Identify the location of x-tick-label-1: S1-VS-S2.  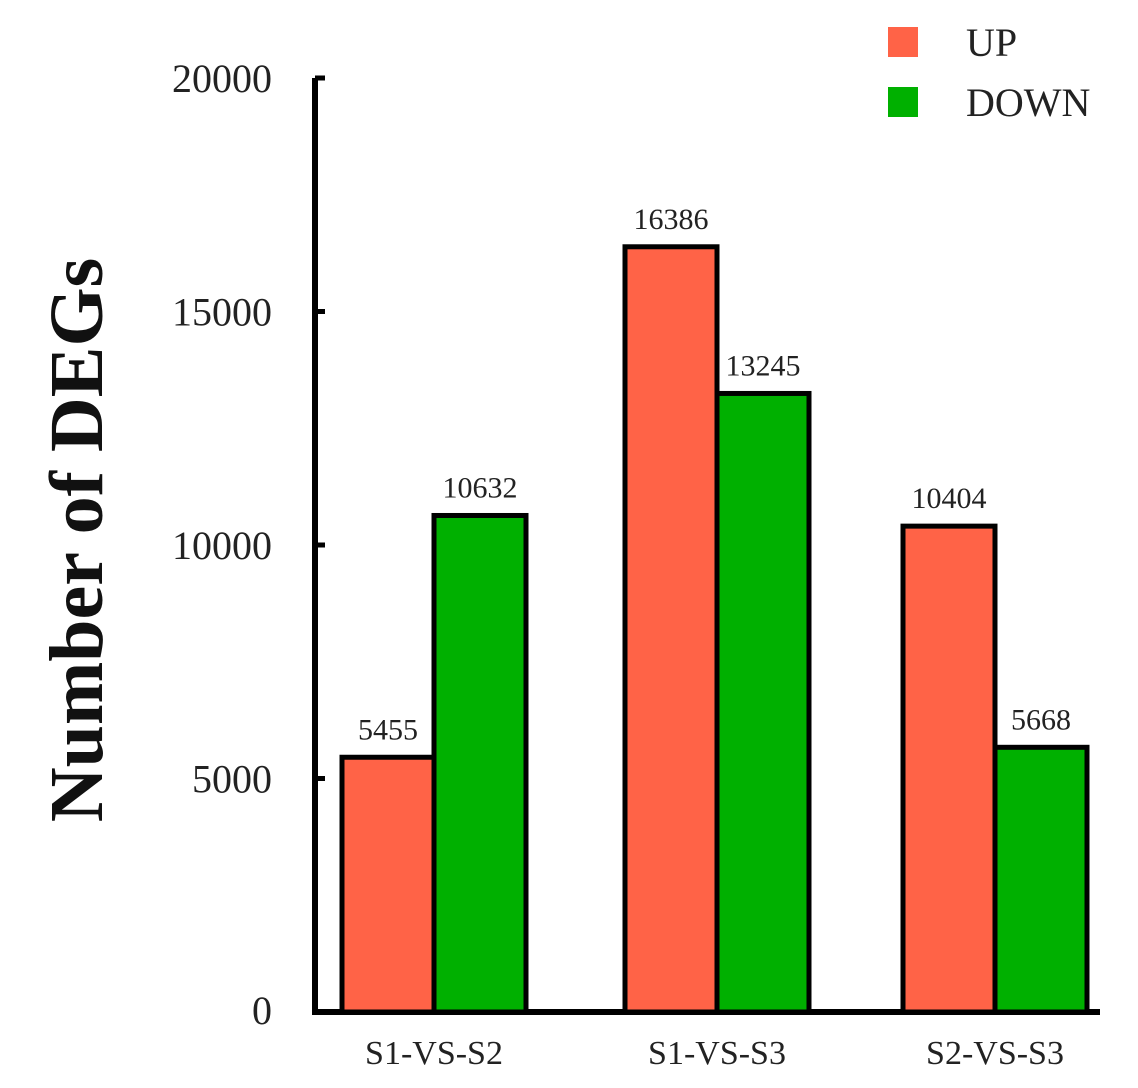
(434, 1053).